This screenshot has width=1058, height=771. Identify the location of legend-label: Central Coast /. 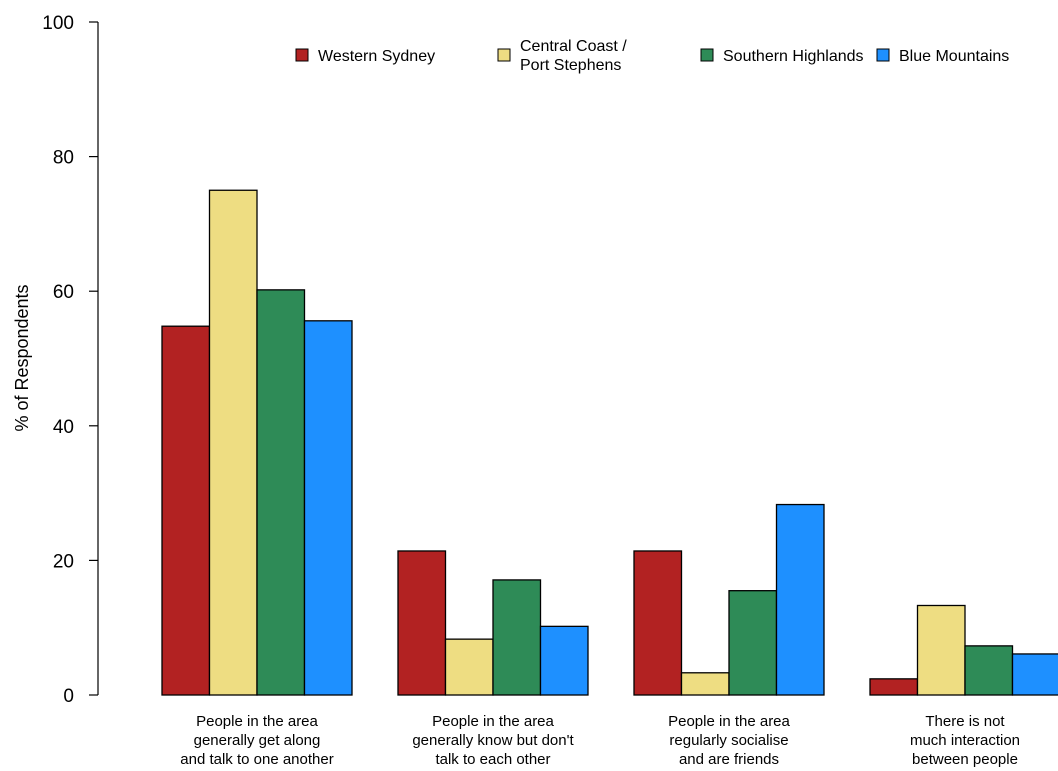
(573, 46).